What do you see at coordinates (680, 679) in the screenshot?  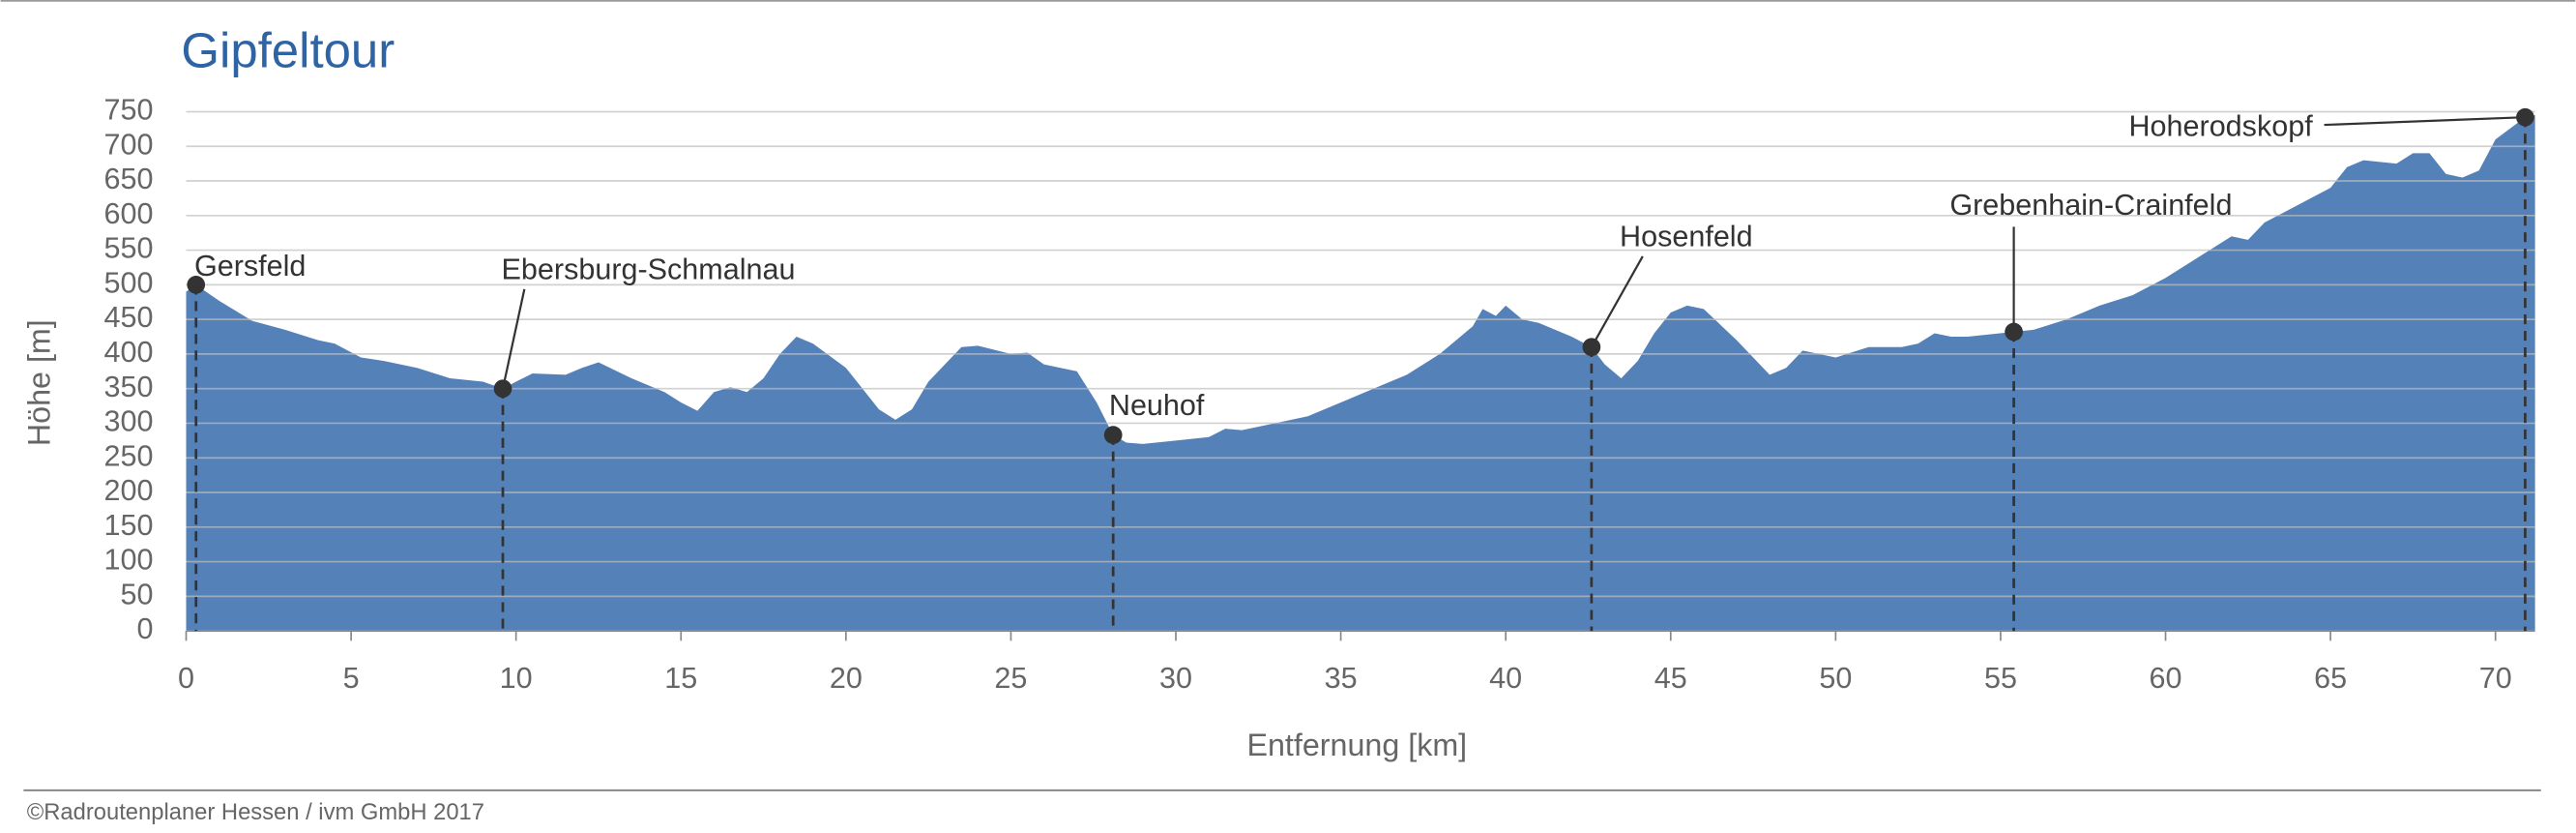 I see `x-tick-label: 15` at bounding box center [680, 679].